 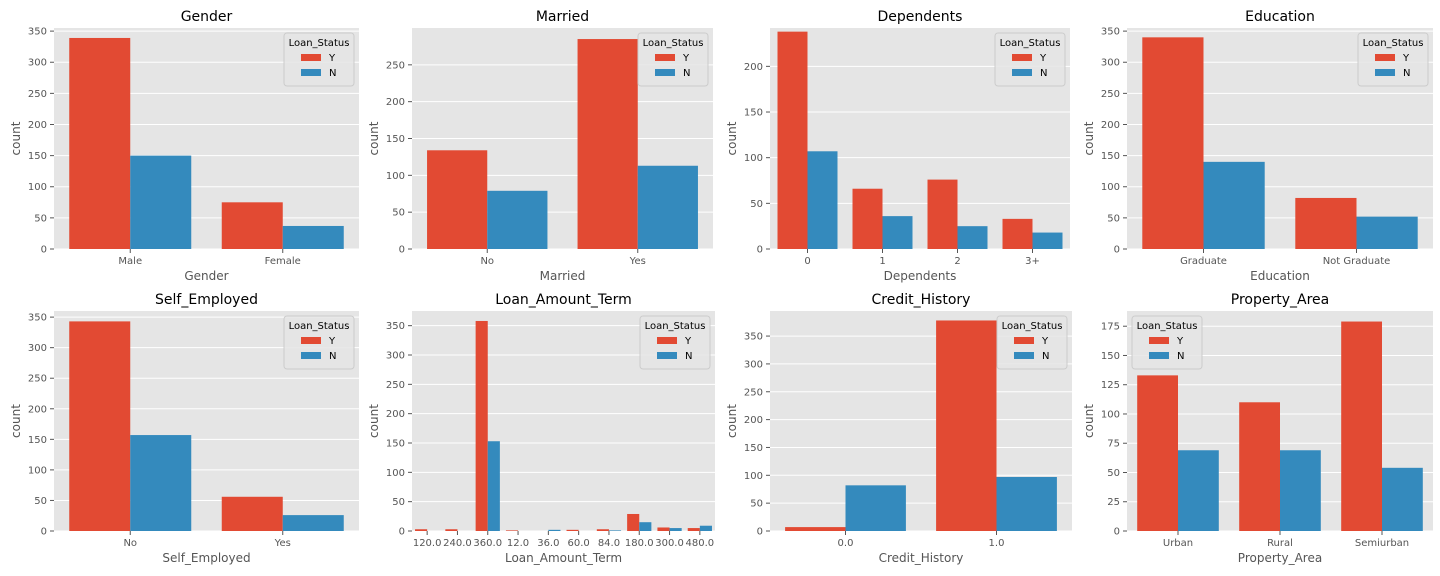 What do you see at coordinates (206, 558) in the screenshot?
I see `x-axis-label: Self_Employed` at bounding box center [206, 558].